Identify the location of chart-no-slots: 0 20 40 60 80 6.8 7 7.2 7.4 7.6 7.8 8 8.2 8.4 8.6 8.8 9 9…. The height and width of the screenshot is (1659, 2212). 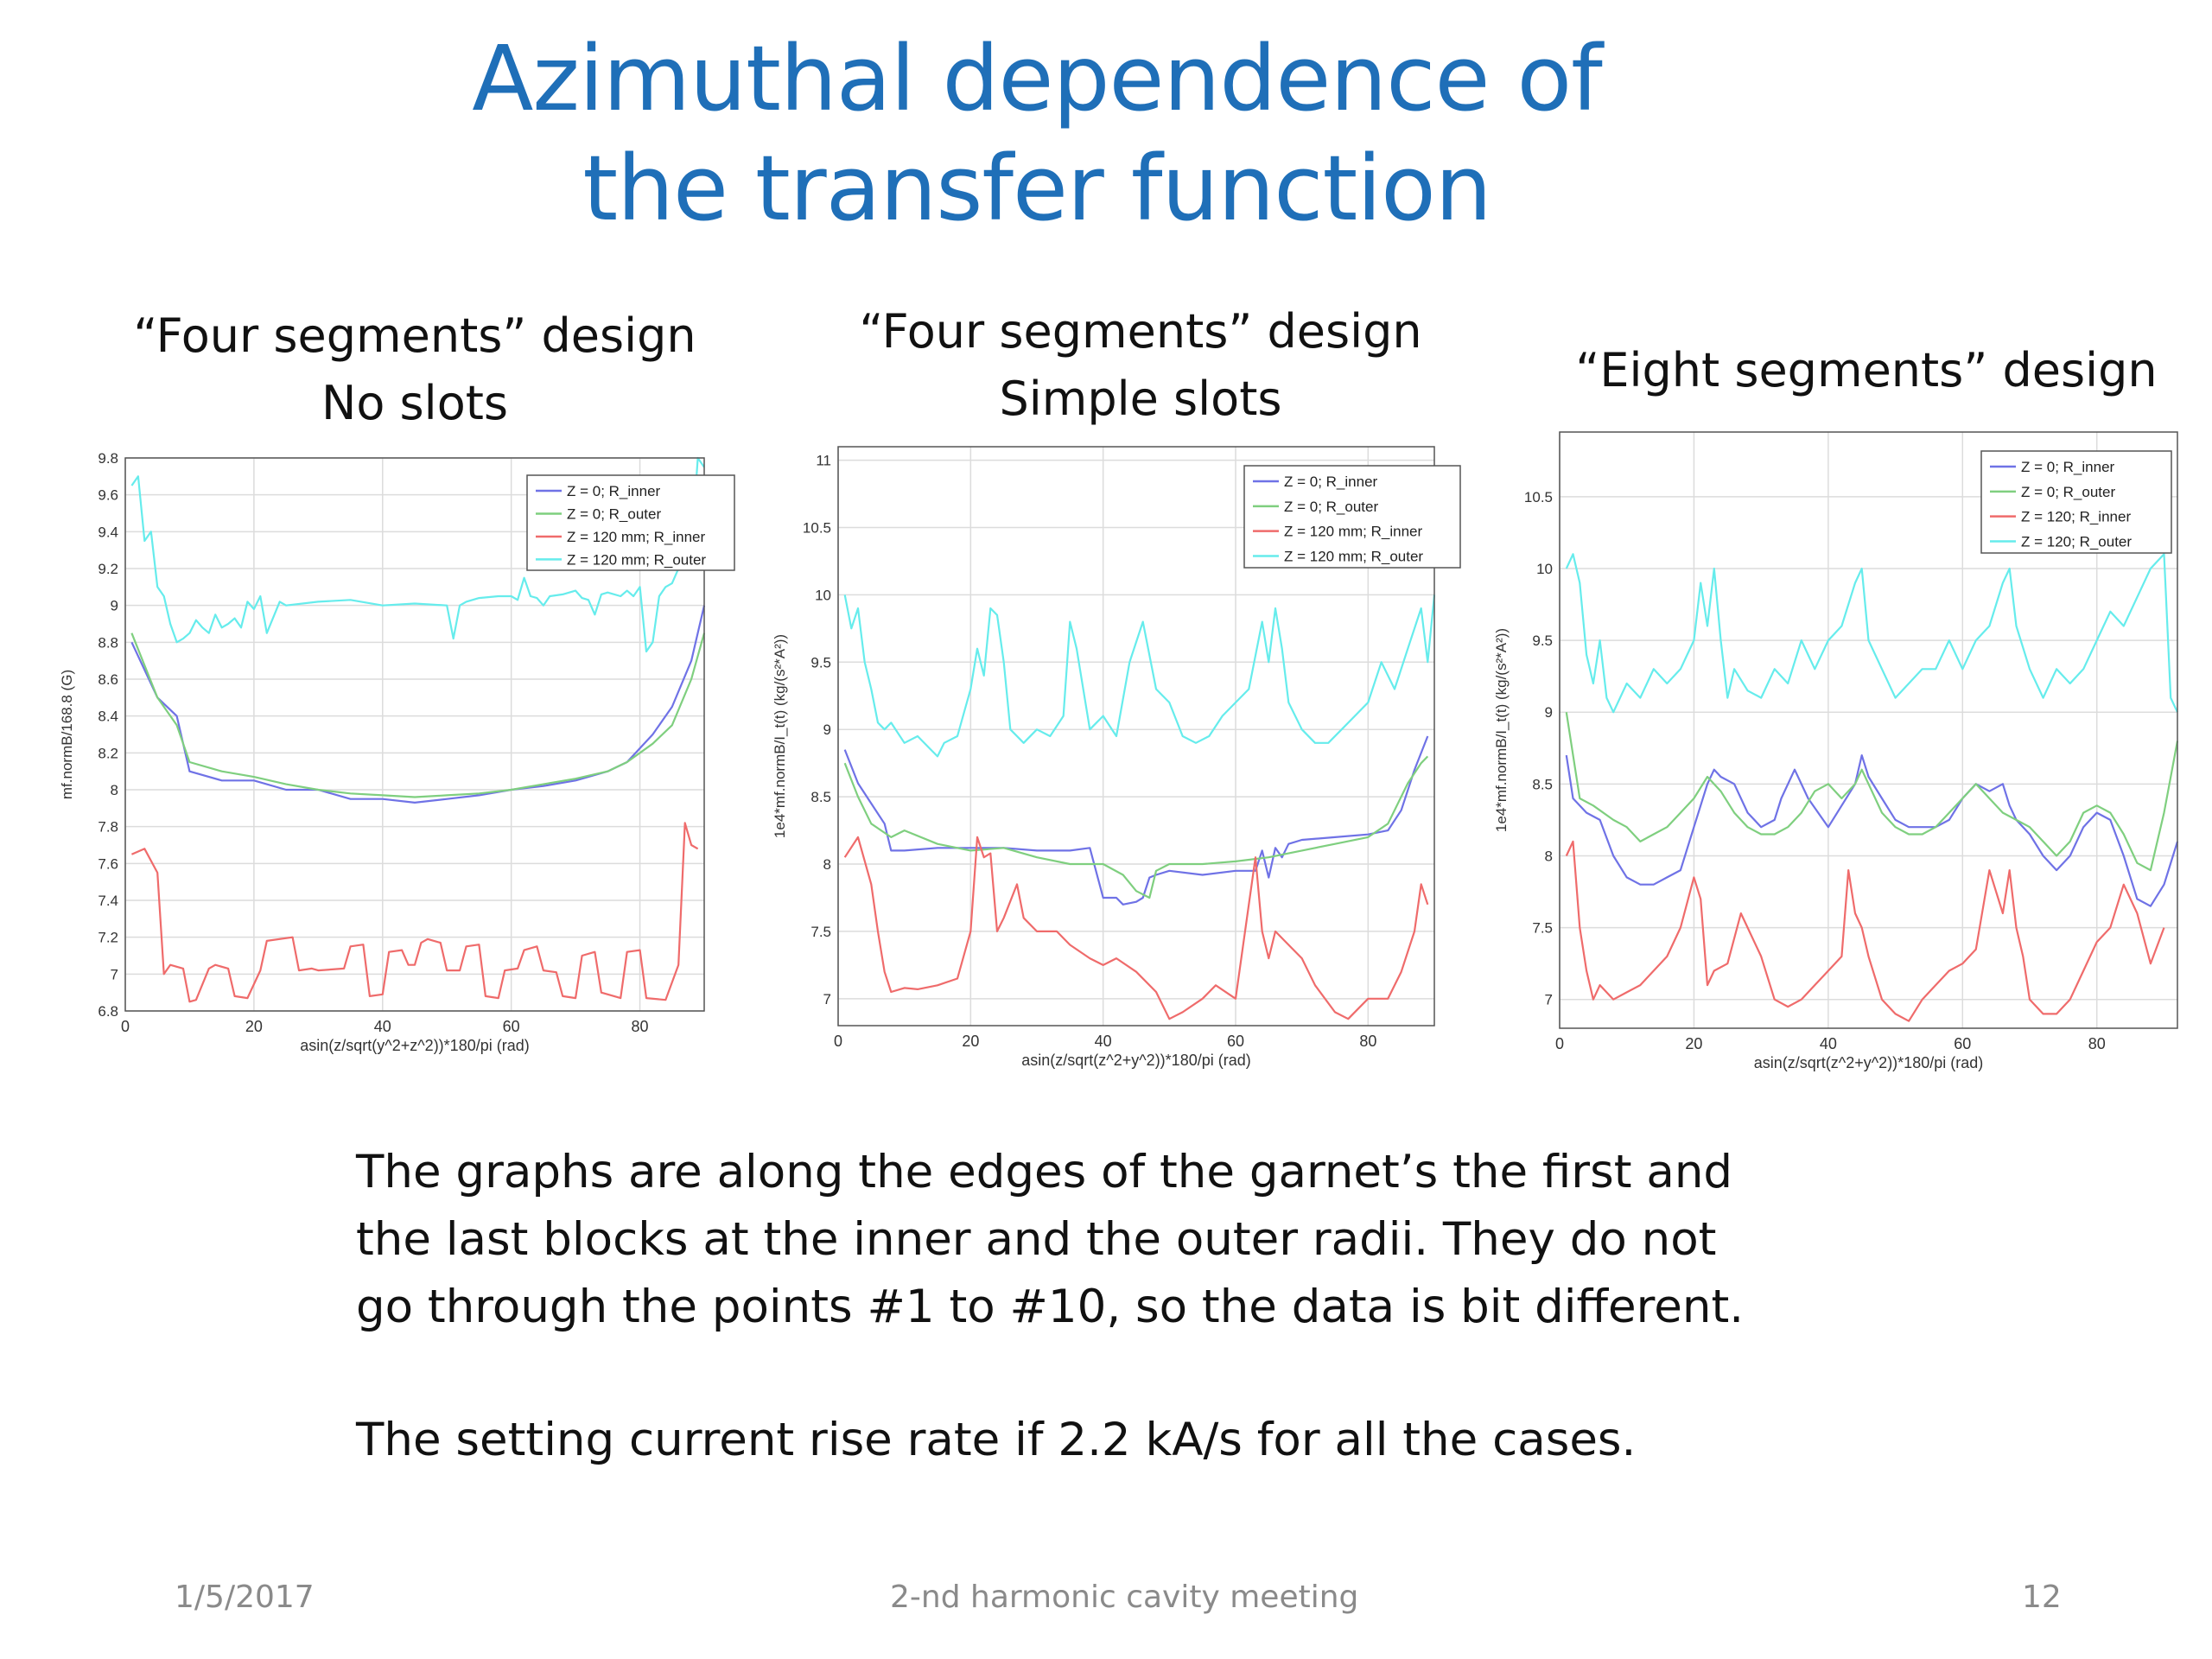
(385, 756).